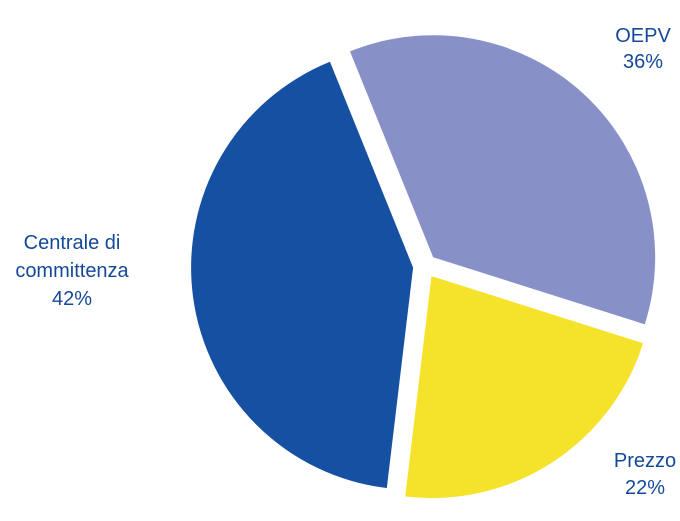  I want to click on slice-value-prezzo: 22%, so click(645, 488).